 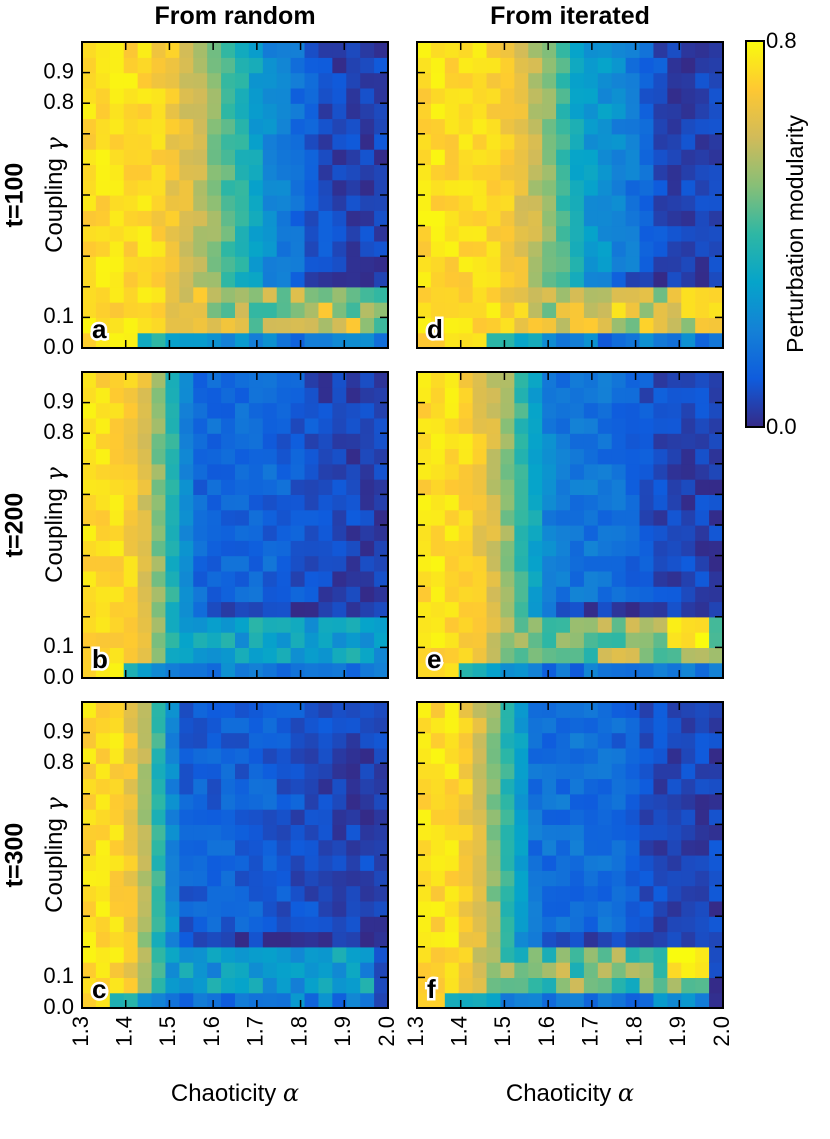 I want to click on panel-a: 0.90.80.10.0a, so click(x=216, y=200).